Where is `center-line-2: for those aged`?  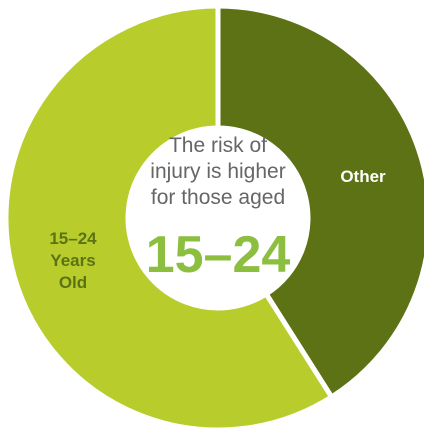
center-line-2: for those aged is located at coordinates (218, 197).